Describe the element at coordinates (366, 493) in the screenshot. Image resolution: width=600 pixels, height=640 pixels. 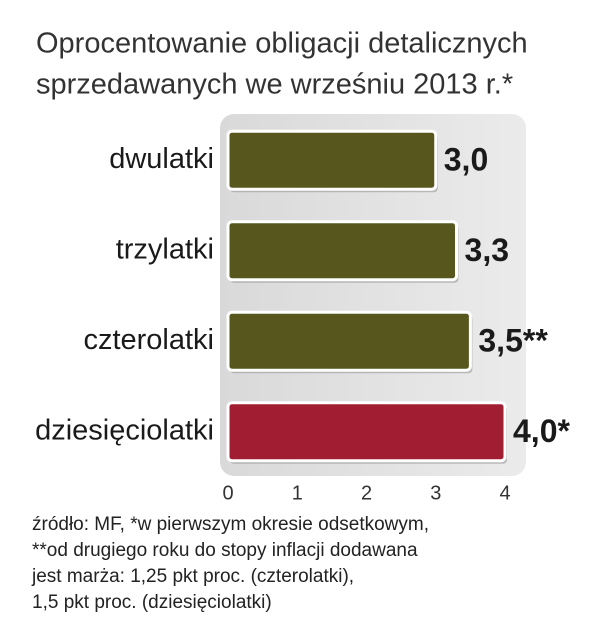
I see `x-tick-label: 2` at that location.